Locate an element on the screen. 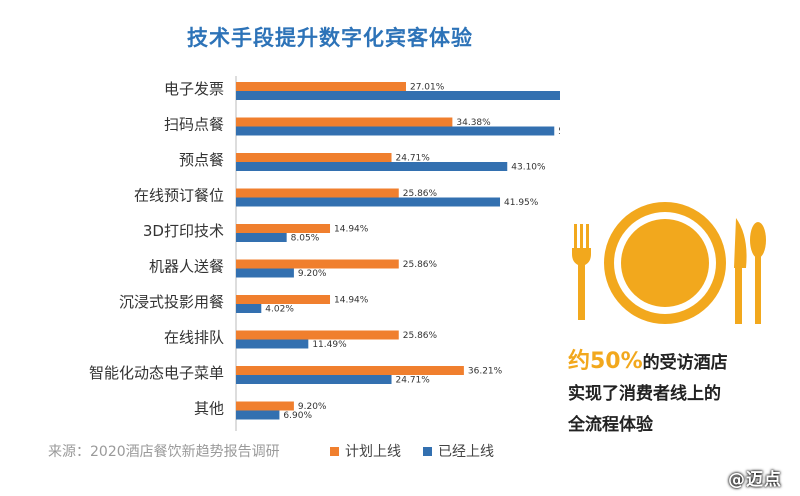 Image resolution: width=800 pixels, height=496 pixels. category-label: 预点餐 is located at coordinates (201, 160).